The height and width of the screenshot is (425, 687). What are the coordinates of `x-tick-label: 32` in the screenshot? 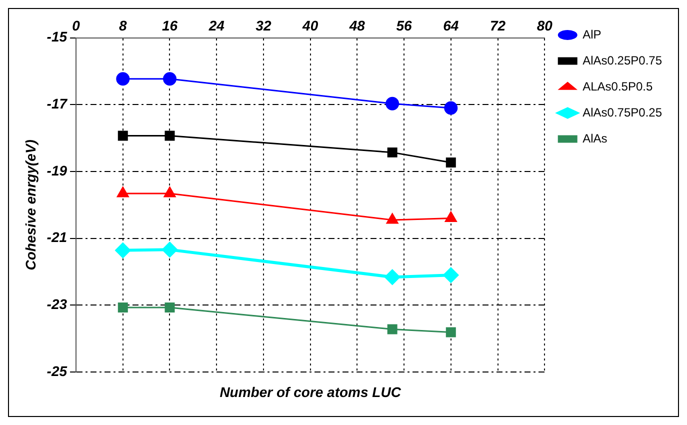 It's located at (264, 25).